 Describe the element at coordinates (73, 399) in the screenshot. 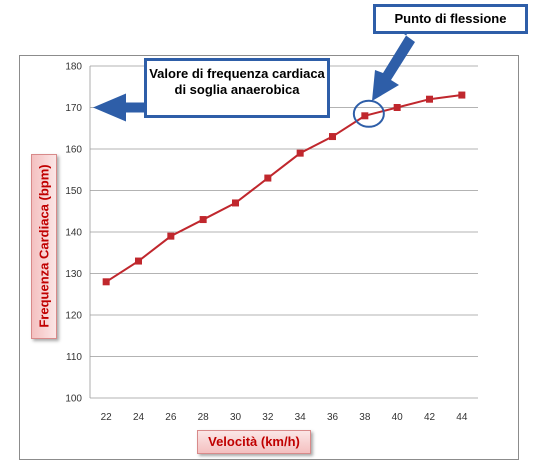

I see `y-tick-label: 100` at that location.